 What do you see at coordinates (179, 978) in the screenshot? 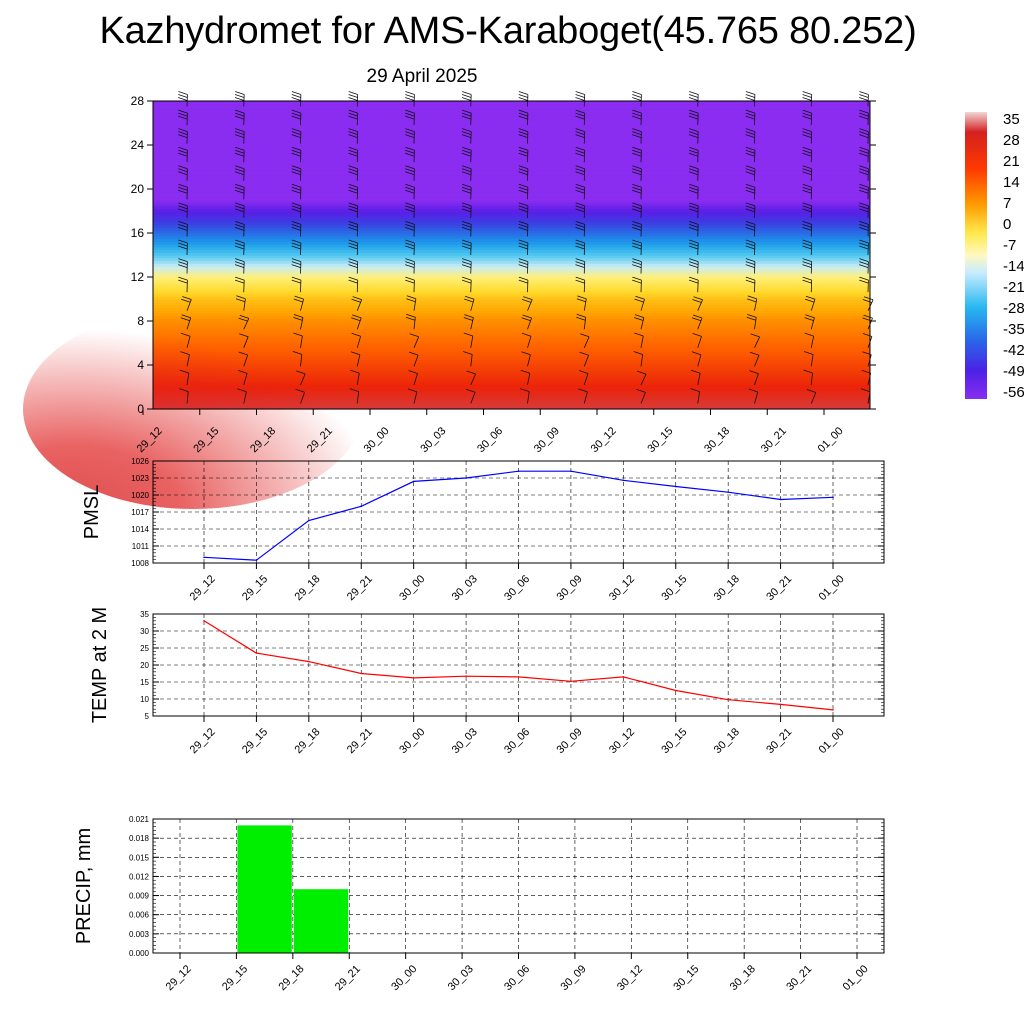
I see `x-tick-label: 29_12` at bounding box center [179, 978].